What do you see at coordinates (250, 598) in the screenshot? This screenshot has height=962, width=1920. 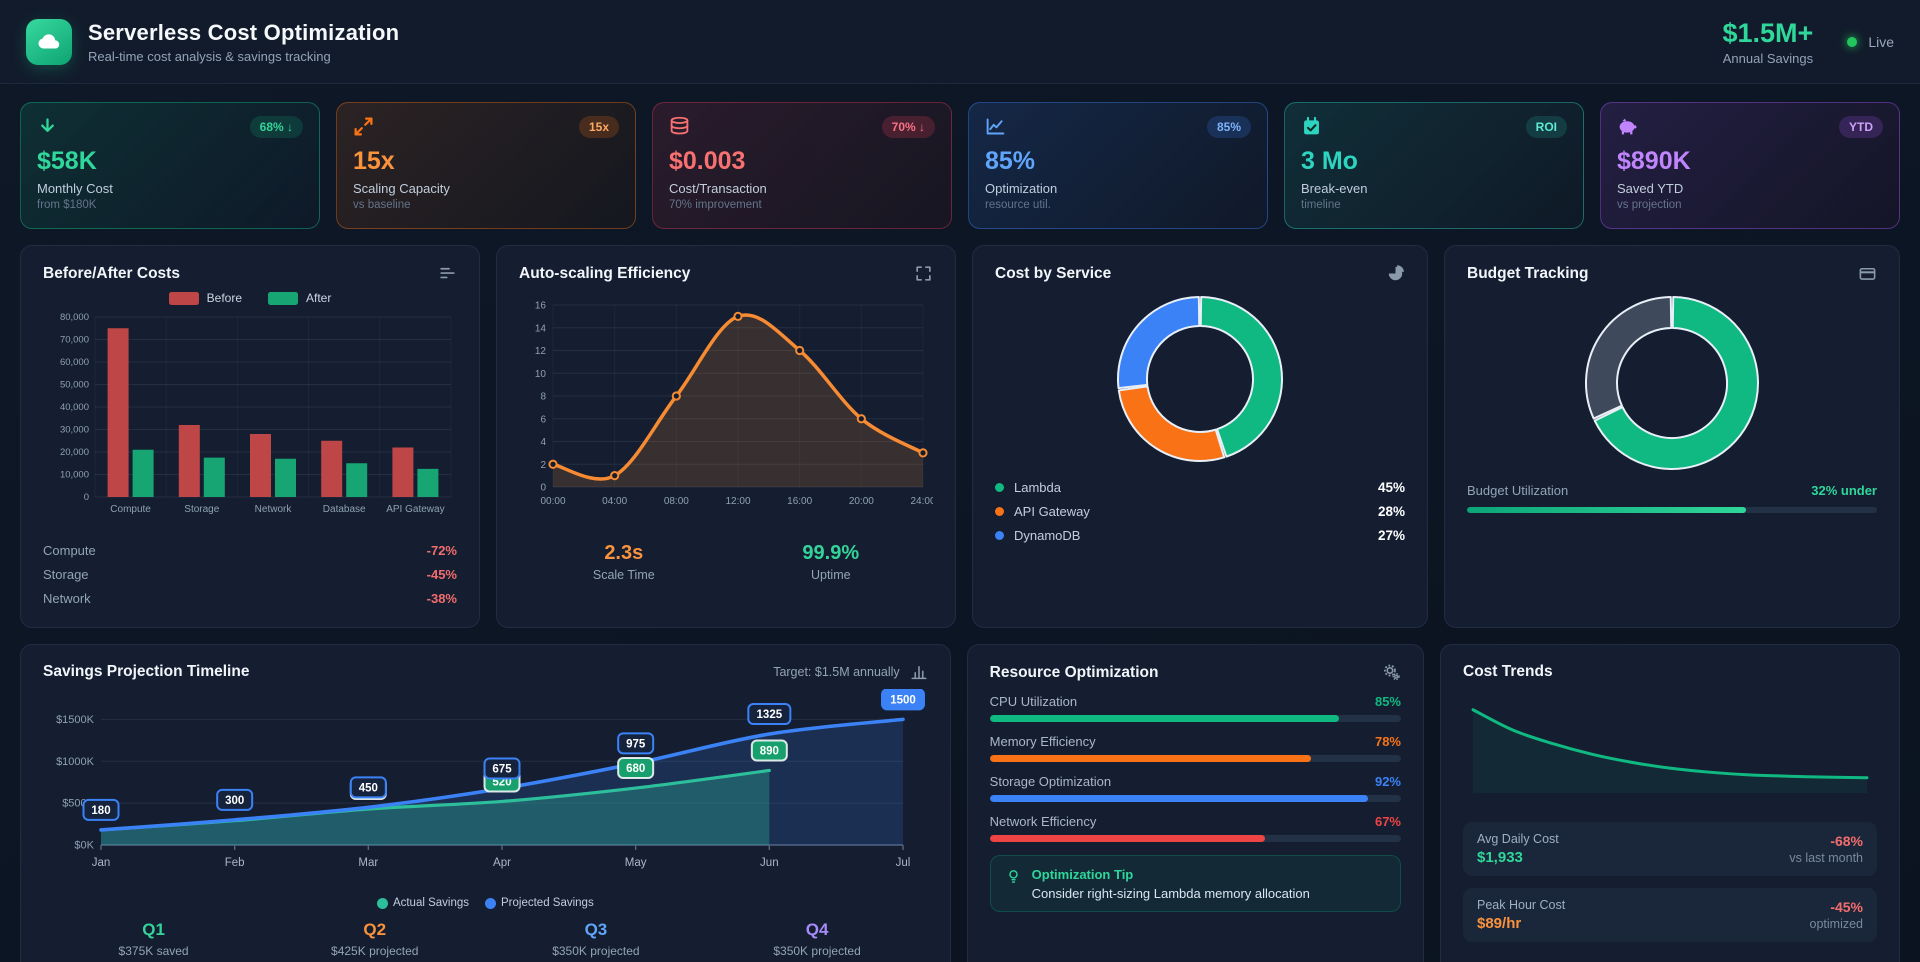 I see `stat-row: Network -38%` at bounding box center [250, 598].